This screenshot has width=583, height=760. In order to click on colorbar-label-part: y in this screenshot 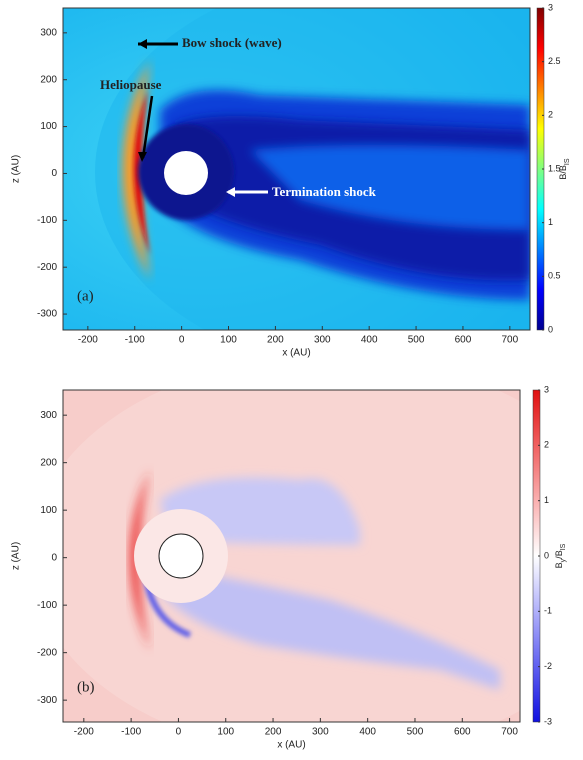, I will do `click(563, 560)`.